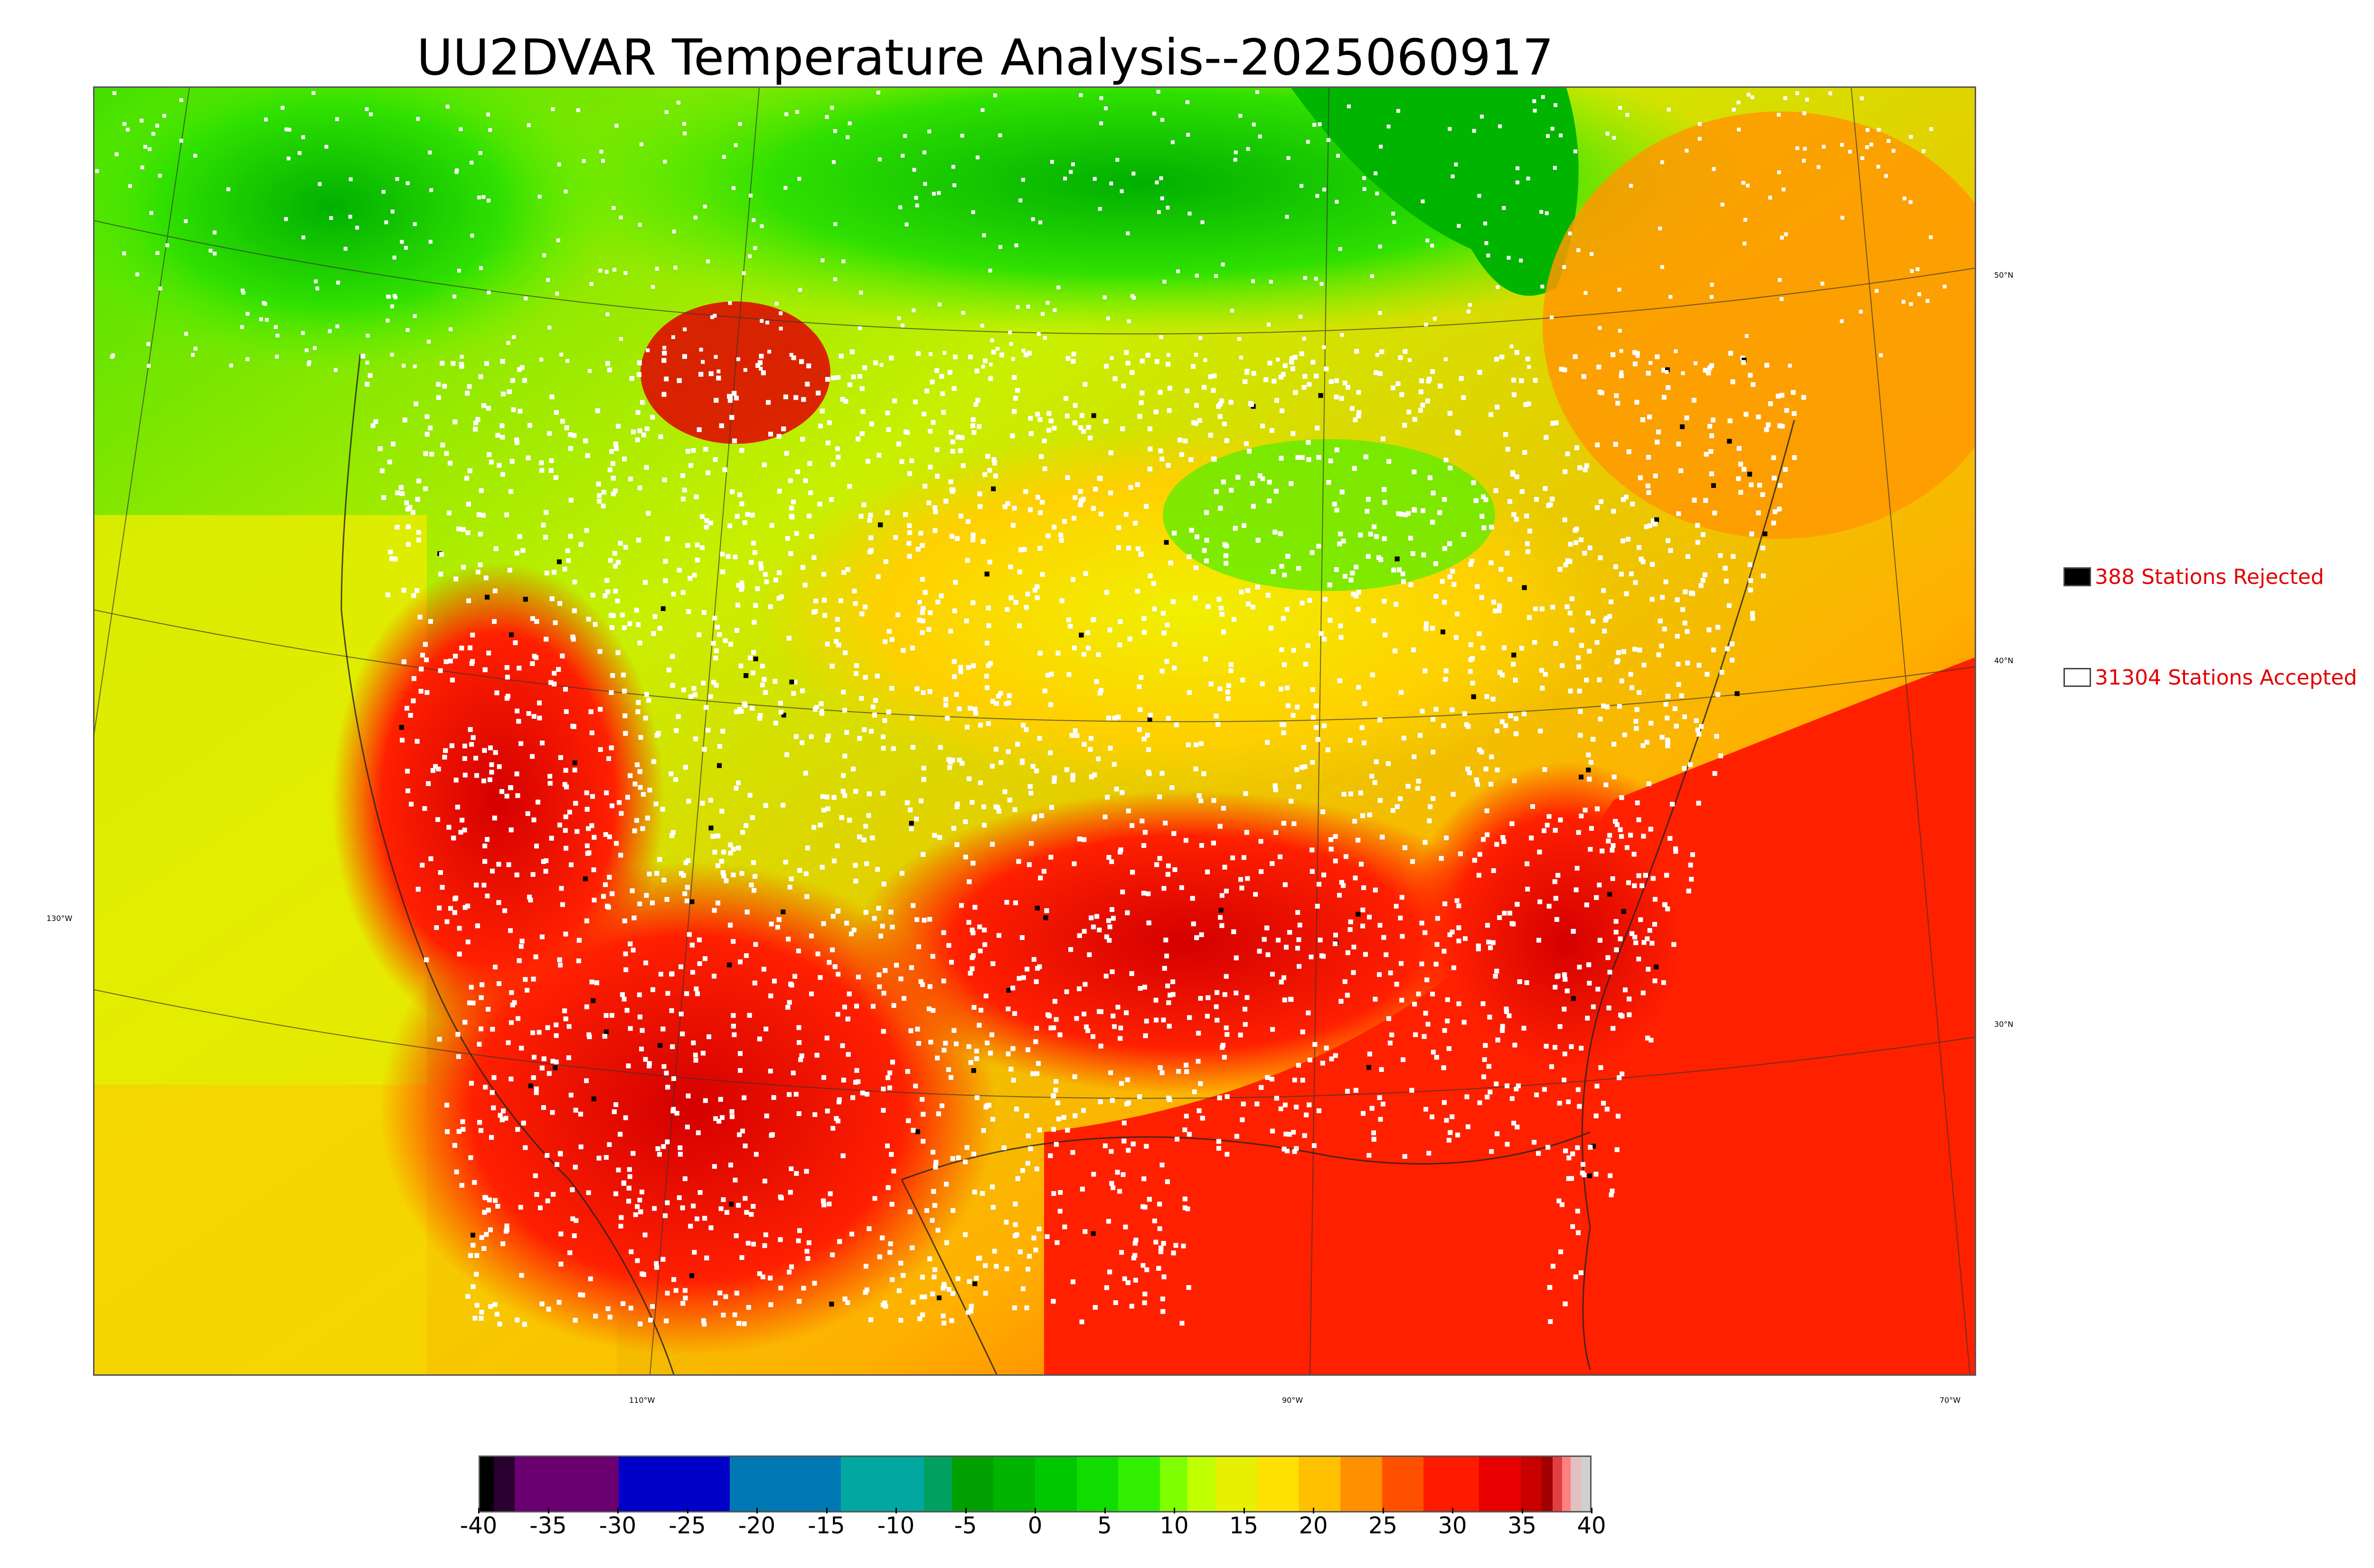 This screenshot has width=2374, height=1568. I want to click on lat-label-30: 30°N, so click(2004, 1024).